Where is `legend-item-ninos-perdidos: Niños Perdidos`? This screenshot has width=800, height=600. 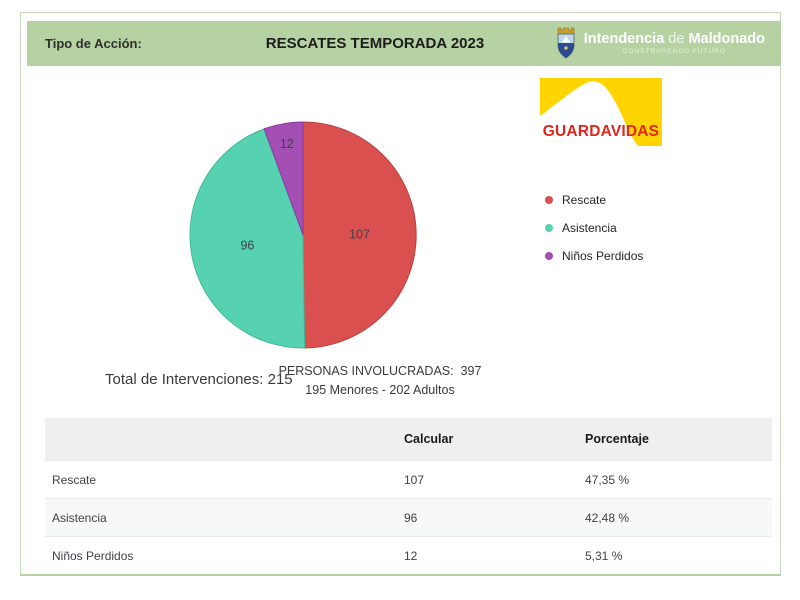
legend-item-ninos-perdidos: Niños Perdidos is located at coordinates (594, 256).